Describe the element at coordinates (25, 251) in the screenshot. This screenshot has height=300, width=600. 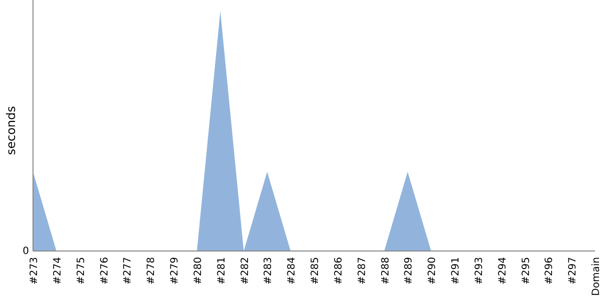
I see `text: 0` at that location.